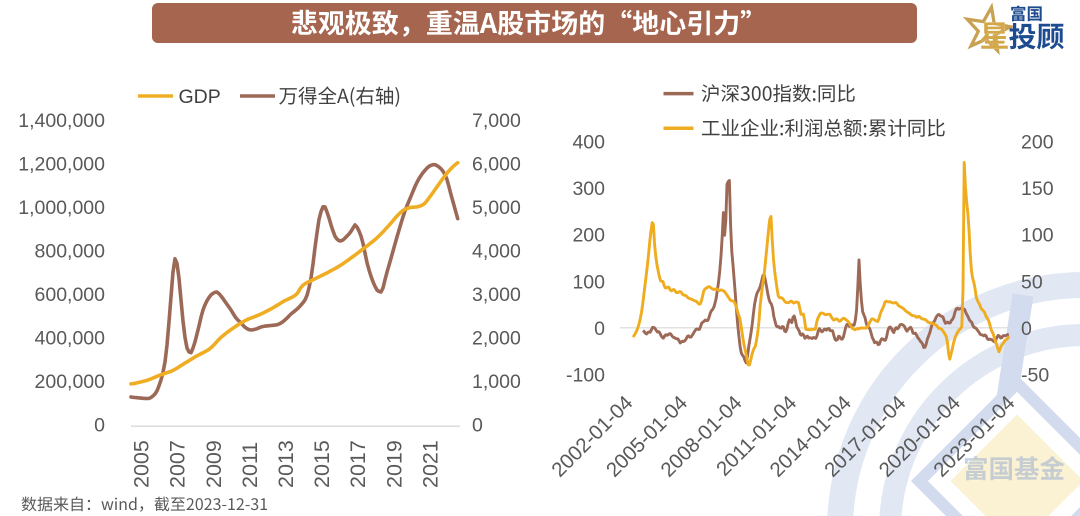  I want to click on svg-text: 1,200,000, so click(61, 165).